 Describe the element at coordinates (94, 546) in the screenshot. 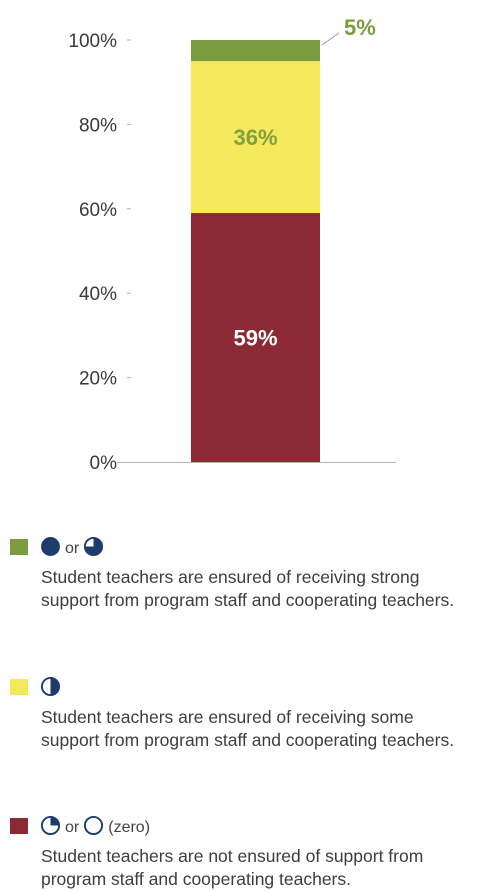

I see `three-quarter-circle-icon` at that location.